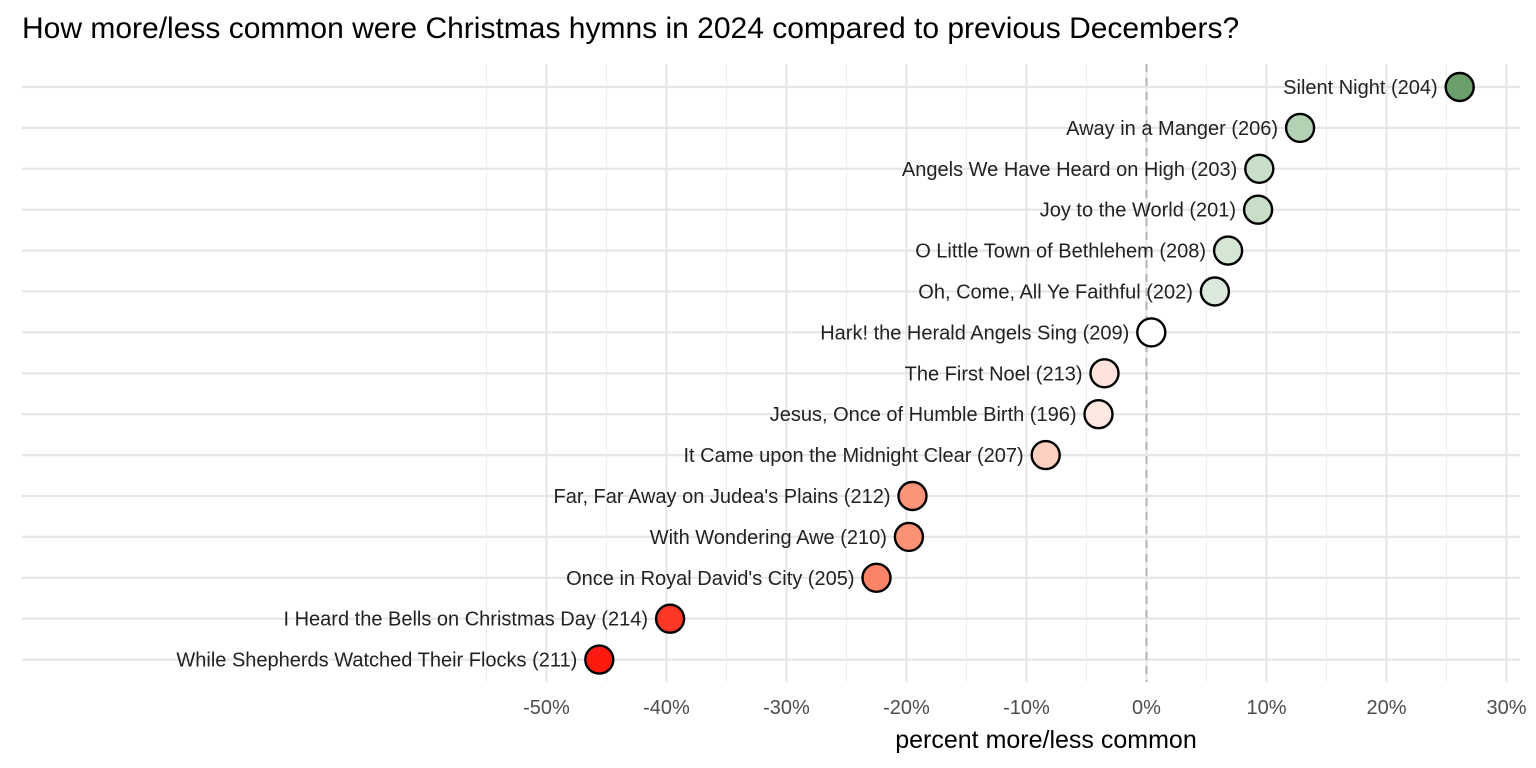 The height and width of the screenshot is (768, 1536). I want to click on x-tick-label: -40%, so click(666, 708).